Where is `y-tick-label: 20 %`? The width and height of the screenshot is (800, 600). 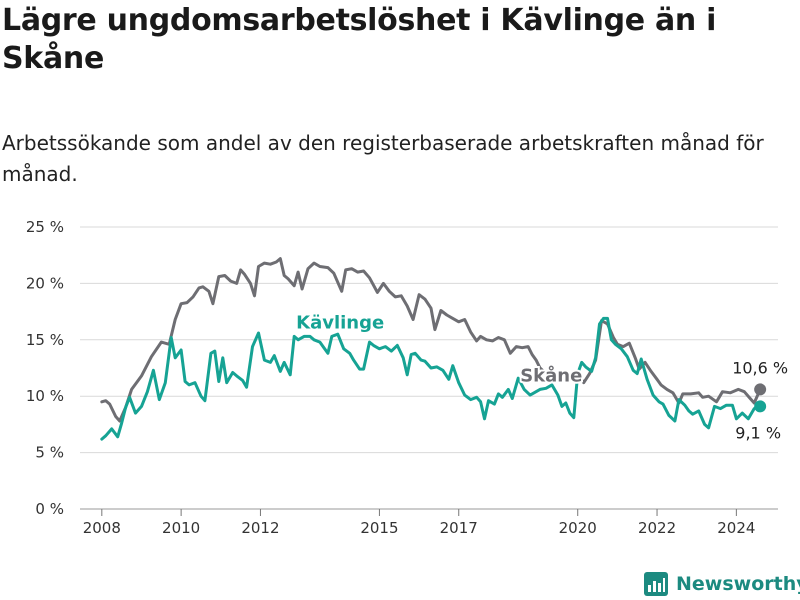 y-tick-label: 20 % is located at coordinates (45, 283).